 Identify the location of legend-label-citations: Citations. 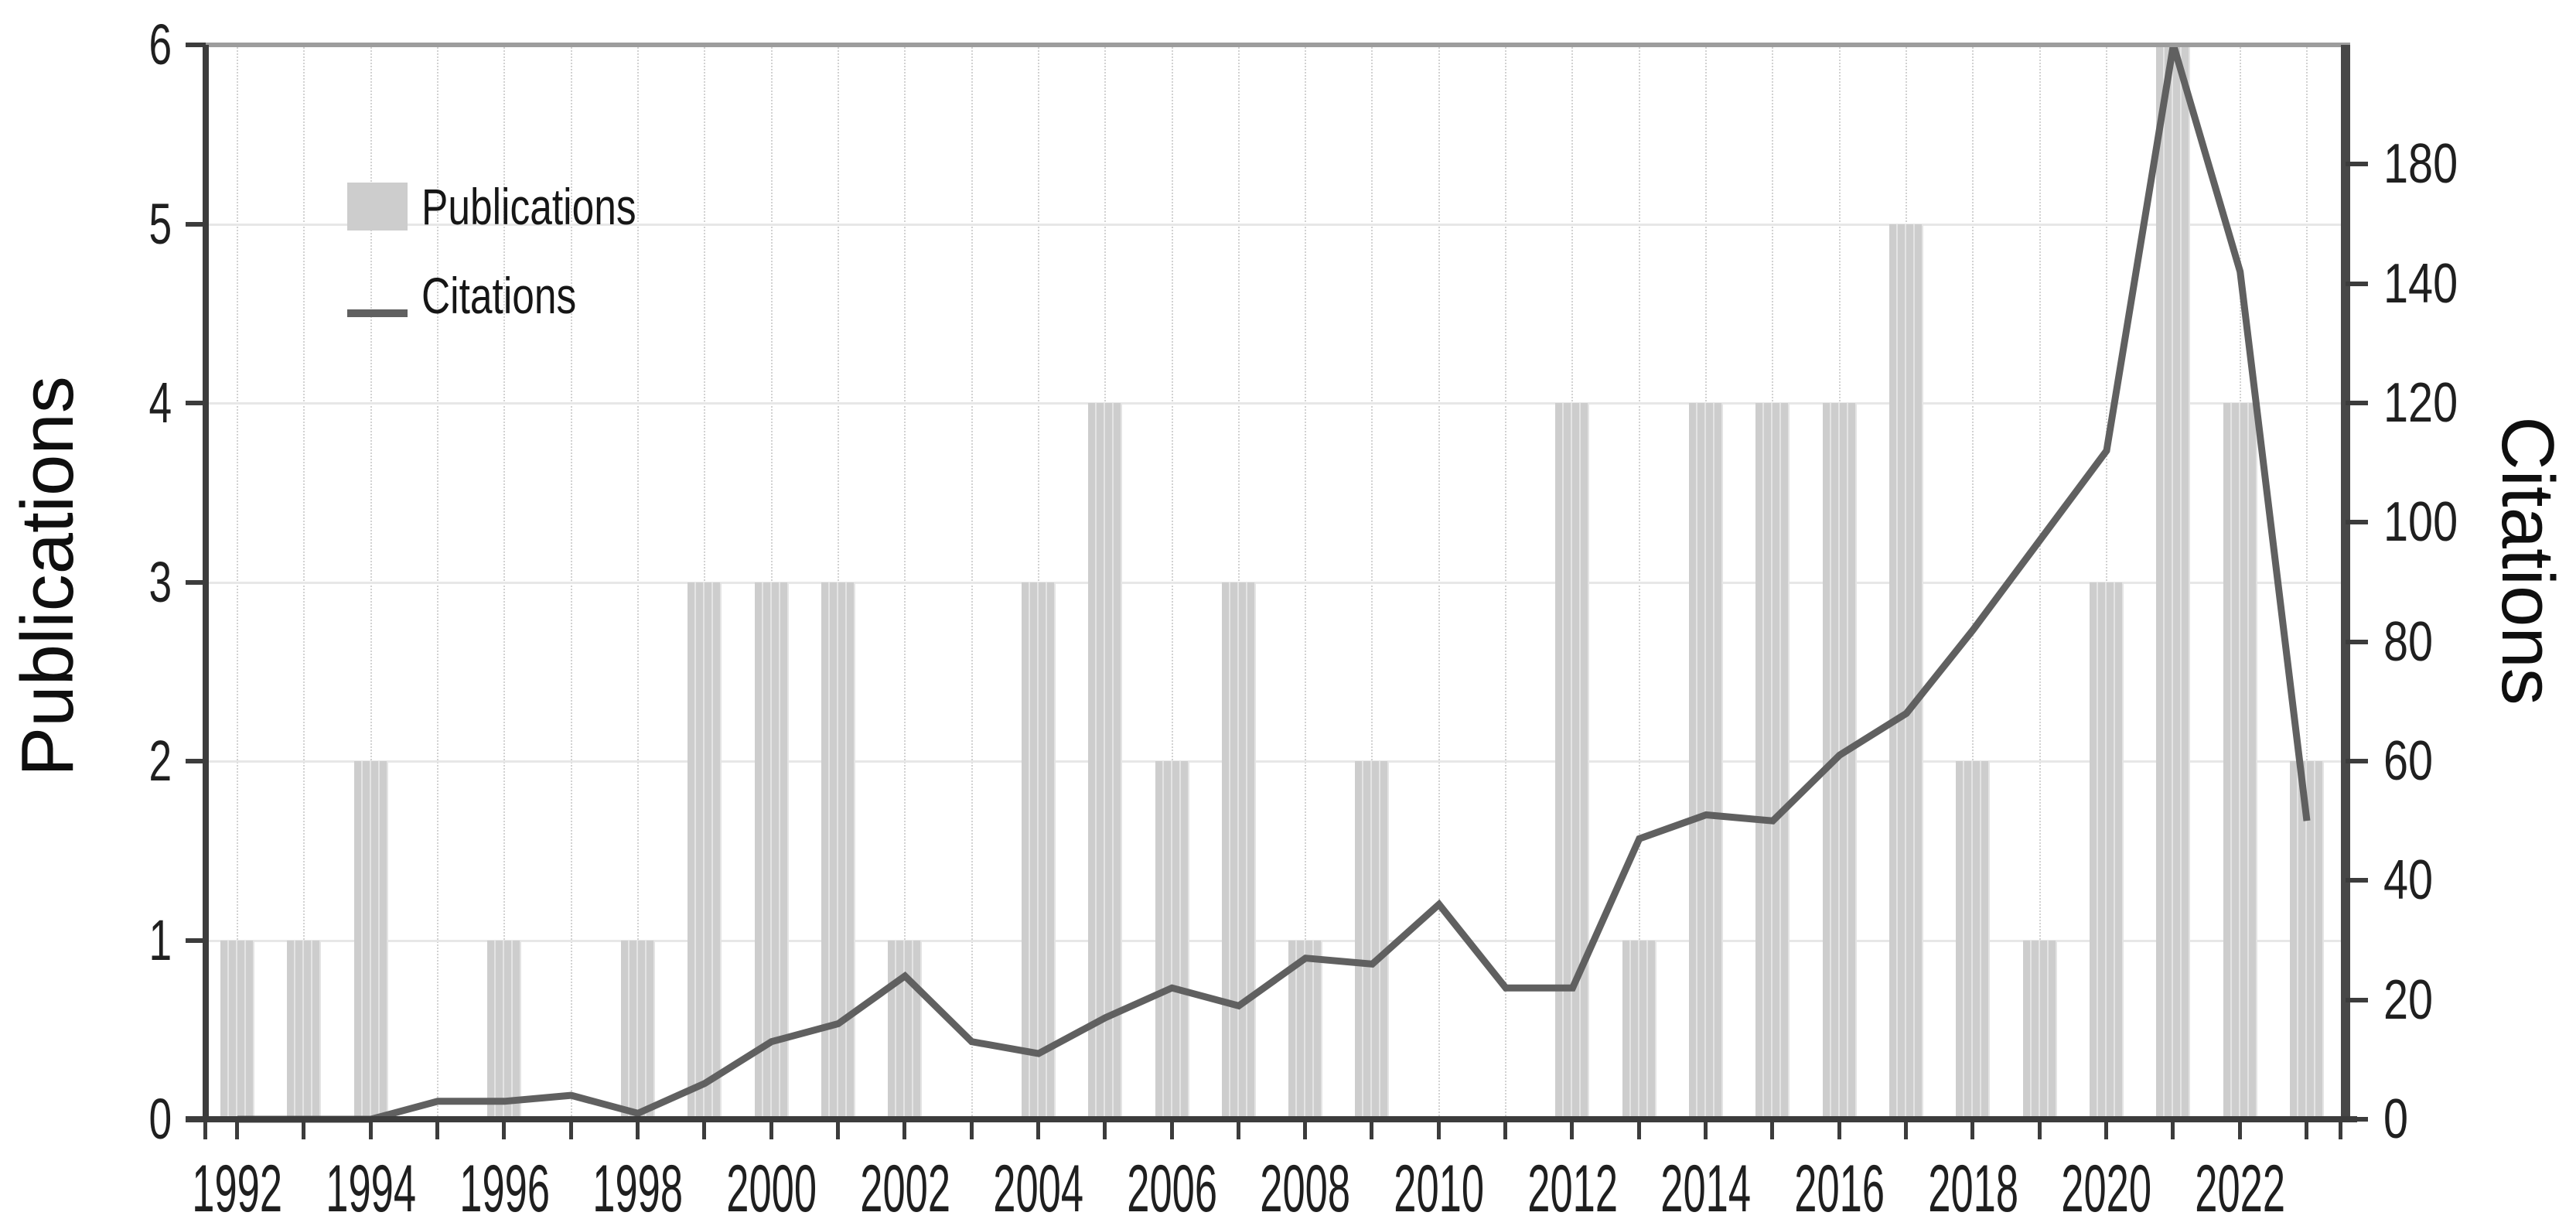
(499, 295).